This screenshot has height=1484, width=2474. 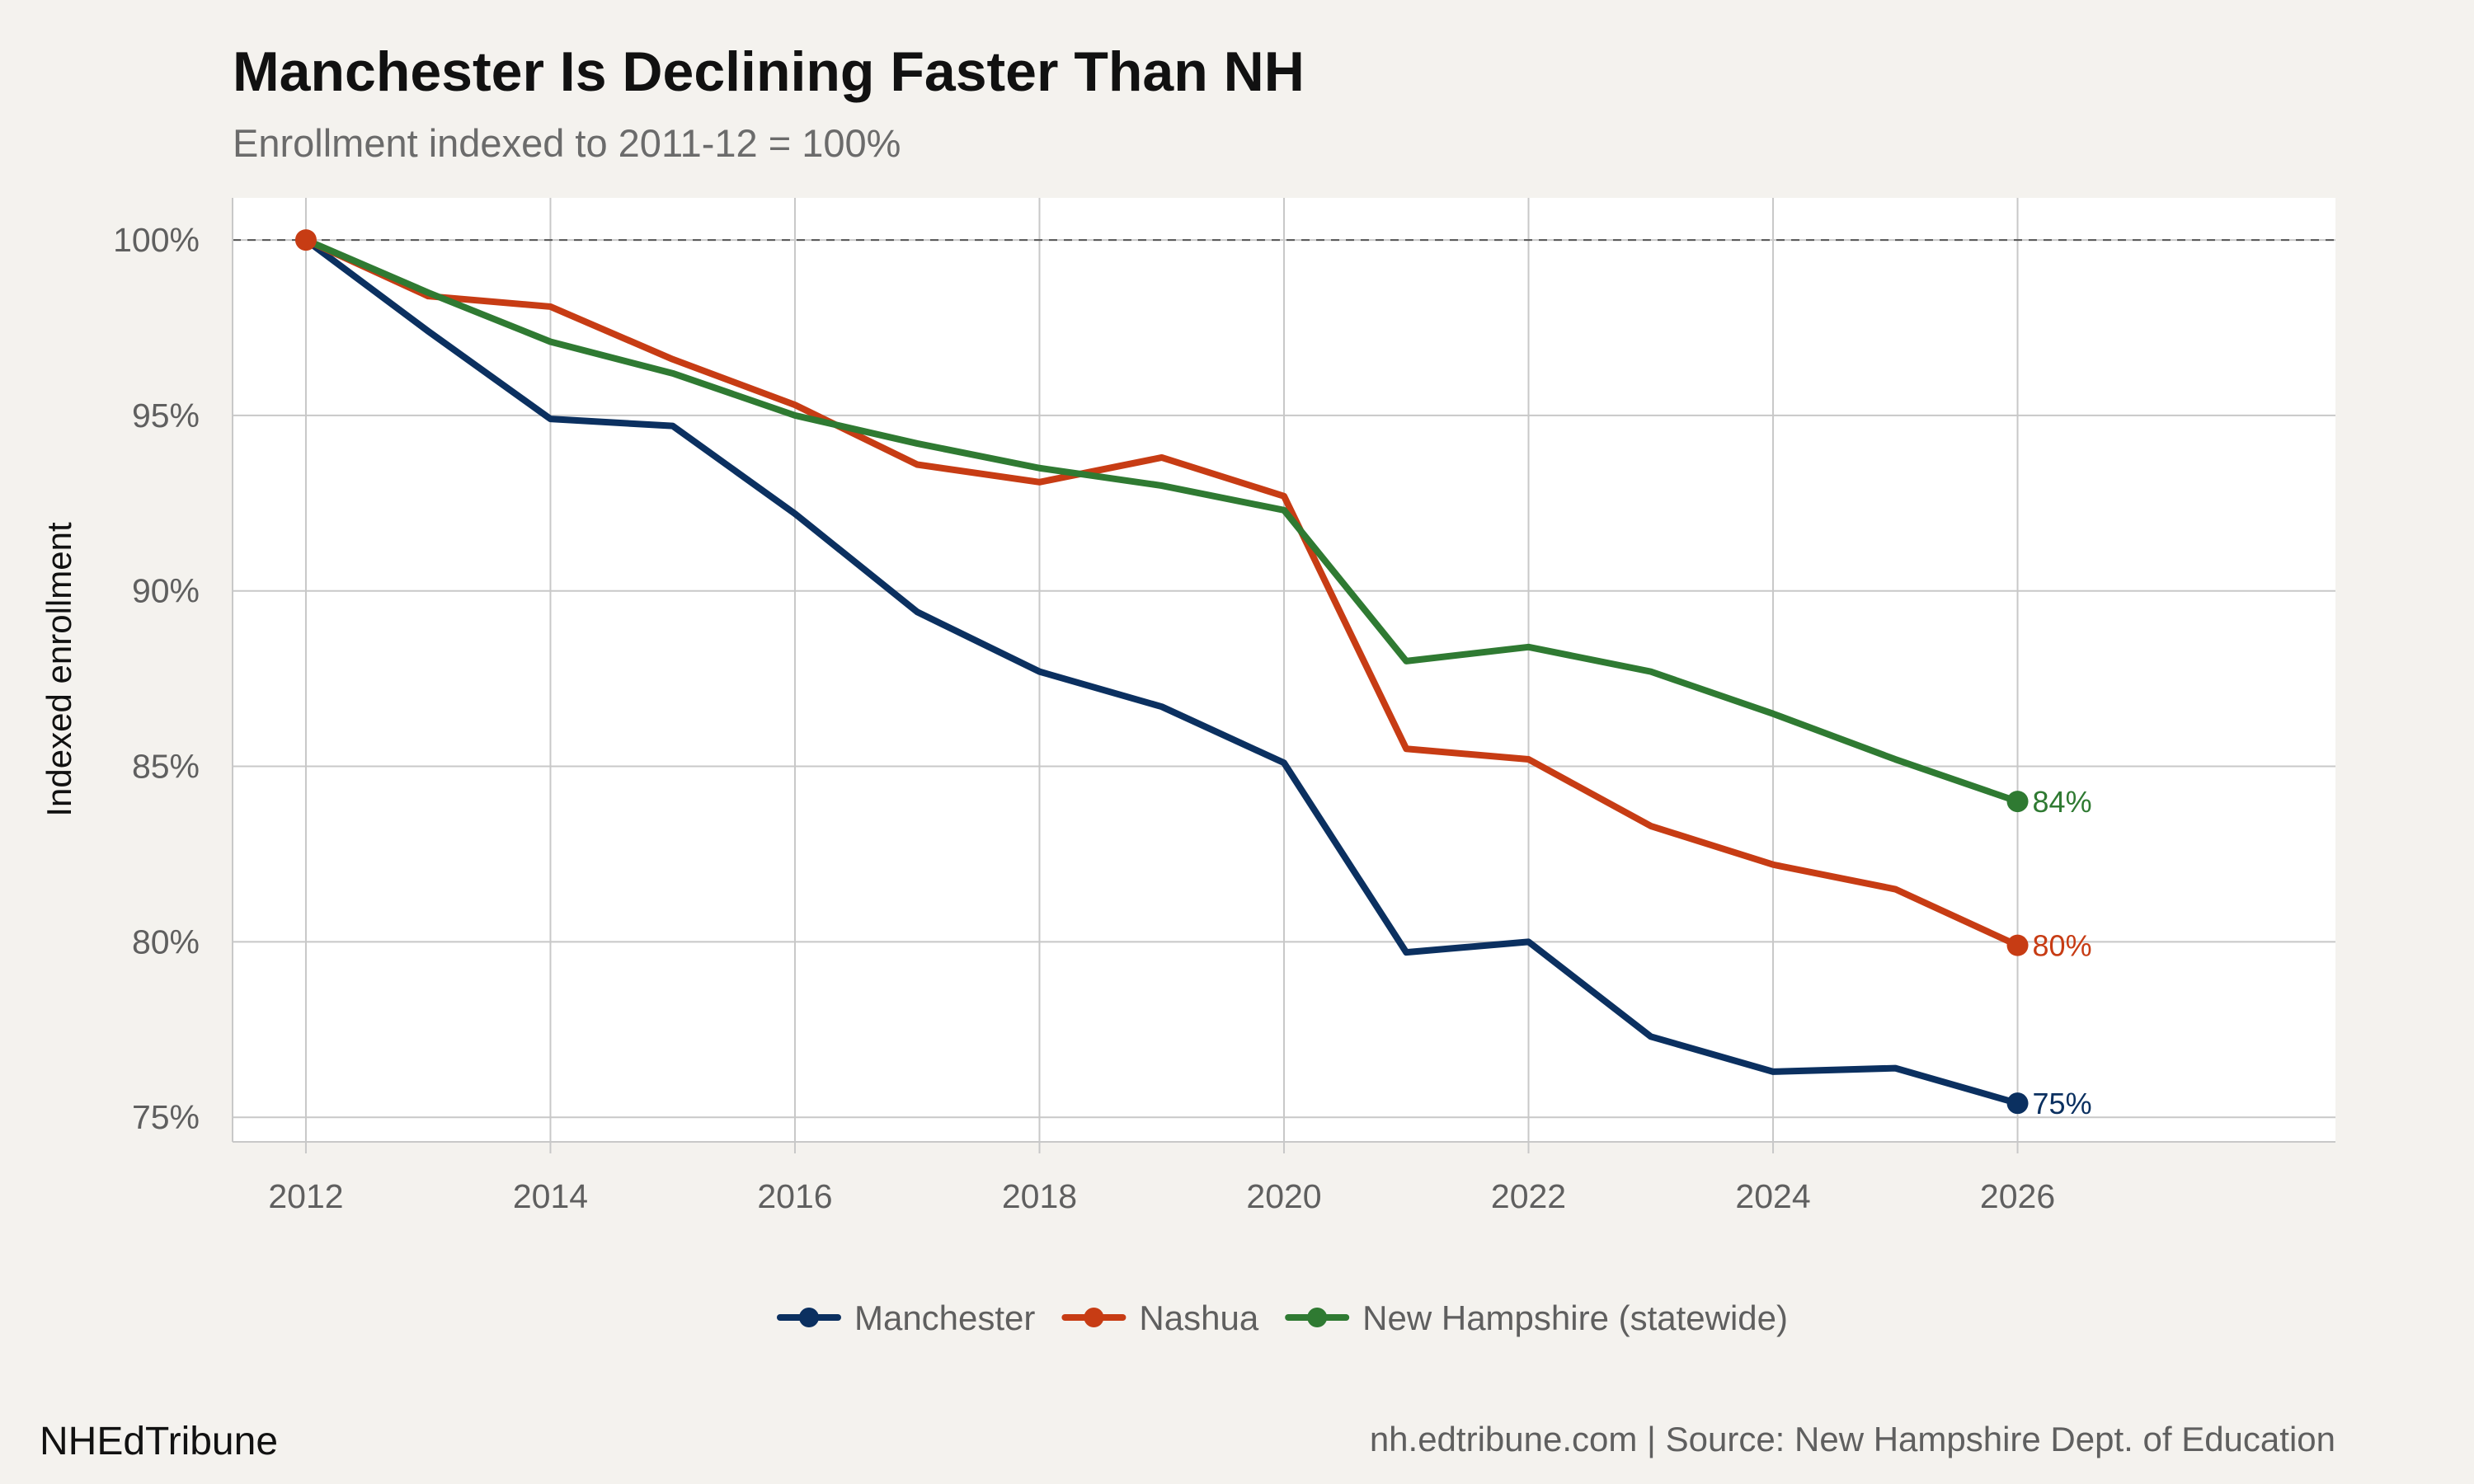 I want to click on series-start-point, so click(x=305, y=240).